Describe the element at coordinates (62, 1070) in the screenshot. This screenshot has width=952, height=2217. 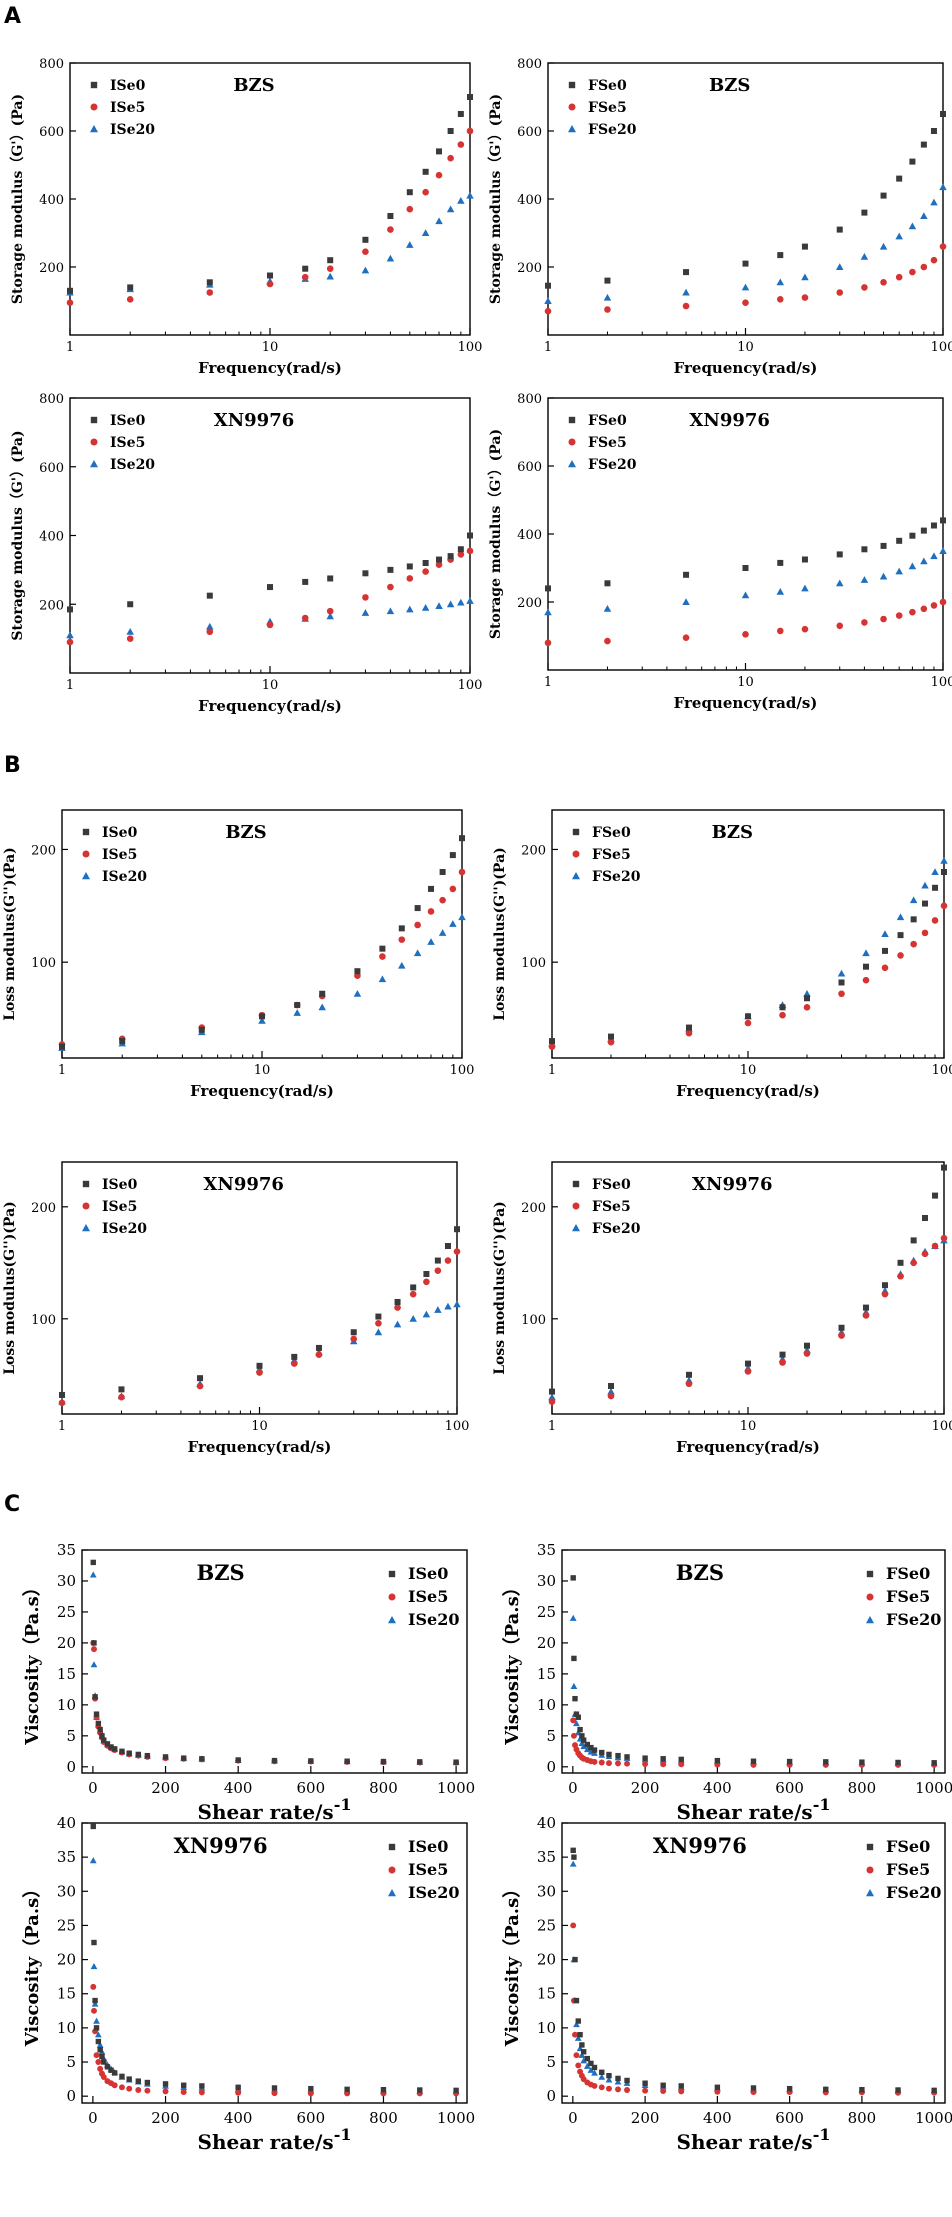
I see `x-tick-label: 1` at that location.